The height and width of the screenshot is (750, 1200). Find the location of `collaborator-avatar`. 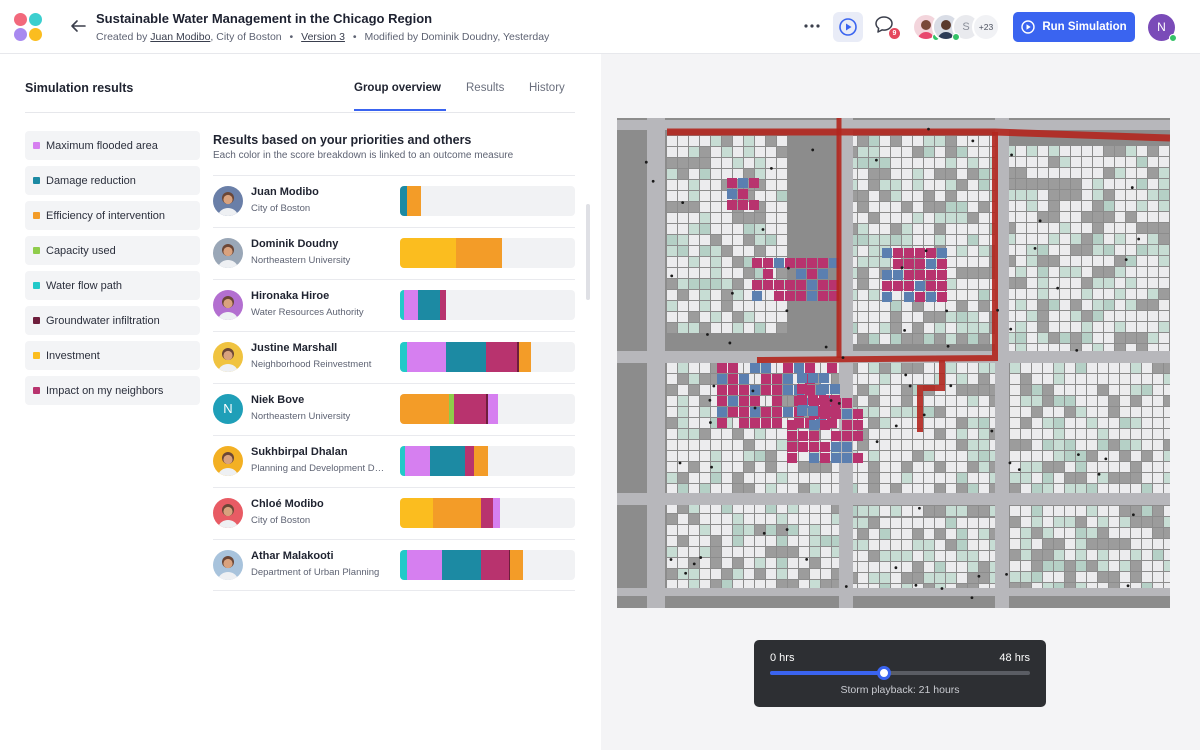

collaborator-avatar is located at coordinates (946, 27).